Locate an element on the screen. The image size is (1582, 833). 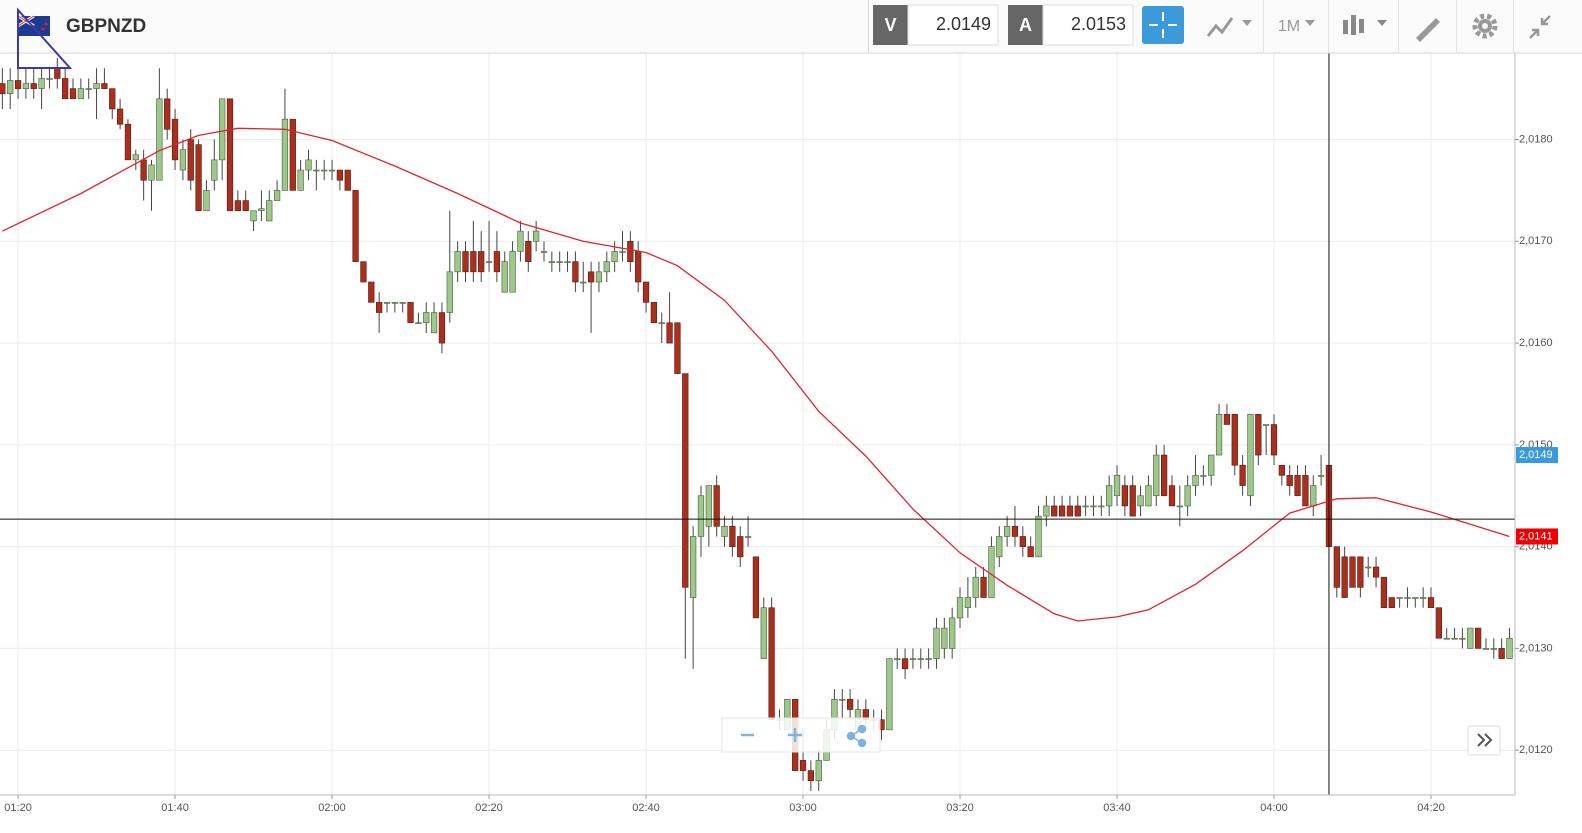
chart-type-button is located at coordinates (1365, 25).